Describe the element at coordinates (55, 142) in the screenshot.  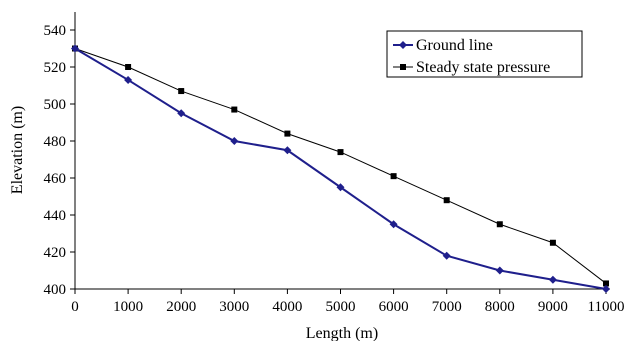
I see `y-tick-label: 480` at that location.